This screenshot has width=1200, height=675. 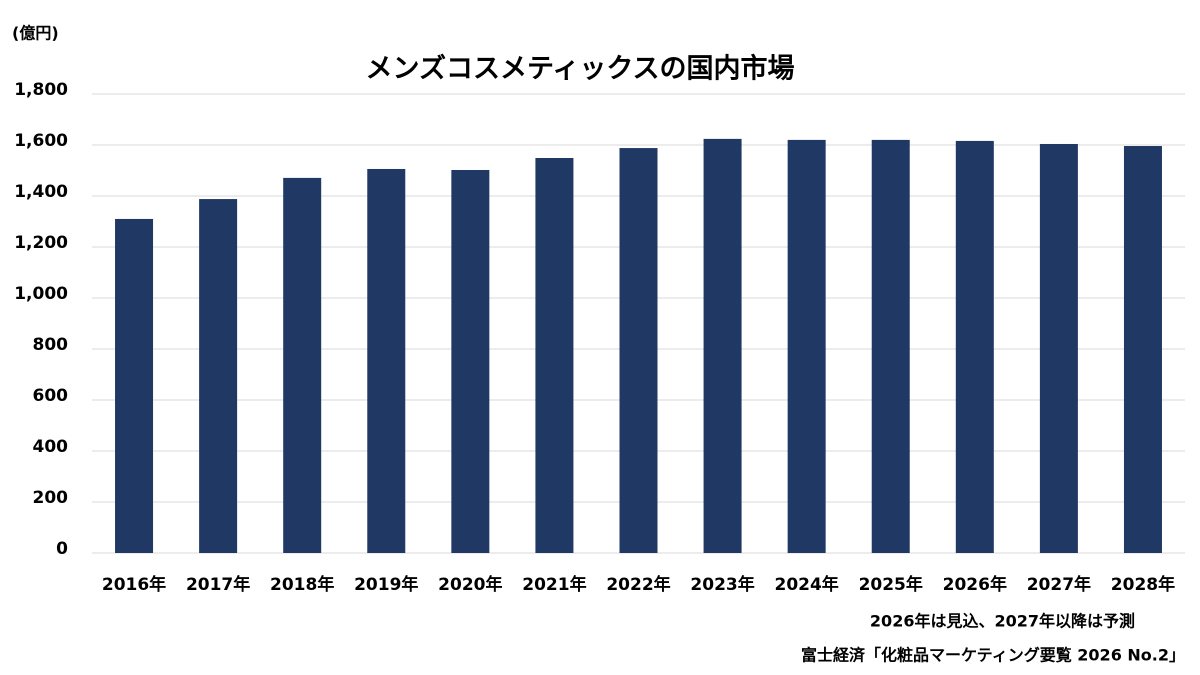 I want to click on x-tick-label: 2017年, so click(x=218, y=584).